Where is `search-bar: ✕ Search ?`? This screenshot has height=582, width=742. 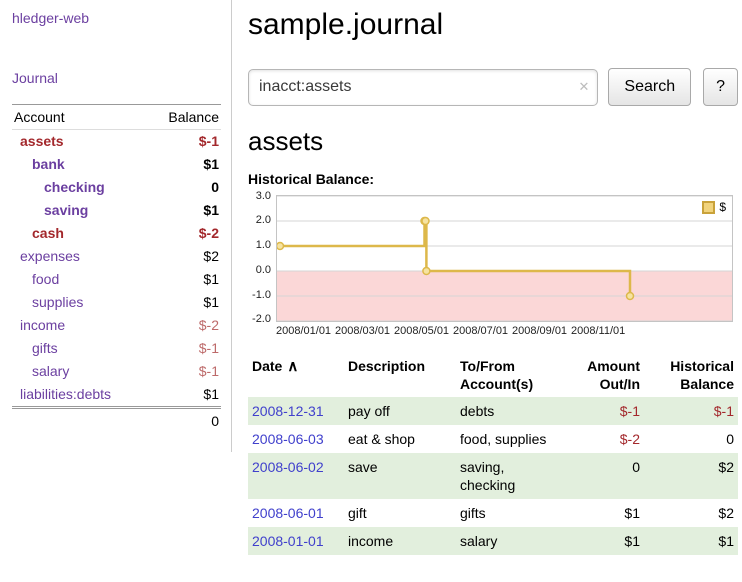 search-bar: ✕ Search ? is located at coordinates (493, 87).